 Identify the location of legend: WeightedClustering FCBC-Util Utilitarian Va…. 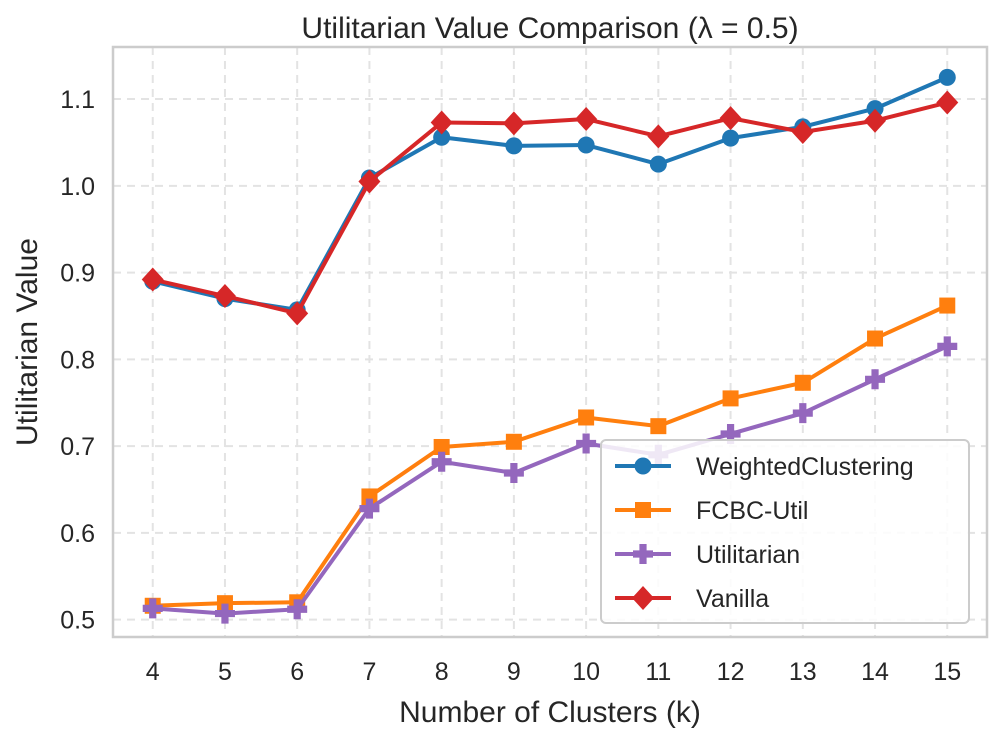
(785, 531).